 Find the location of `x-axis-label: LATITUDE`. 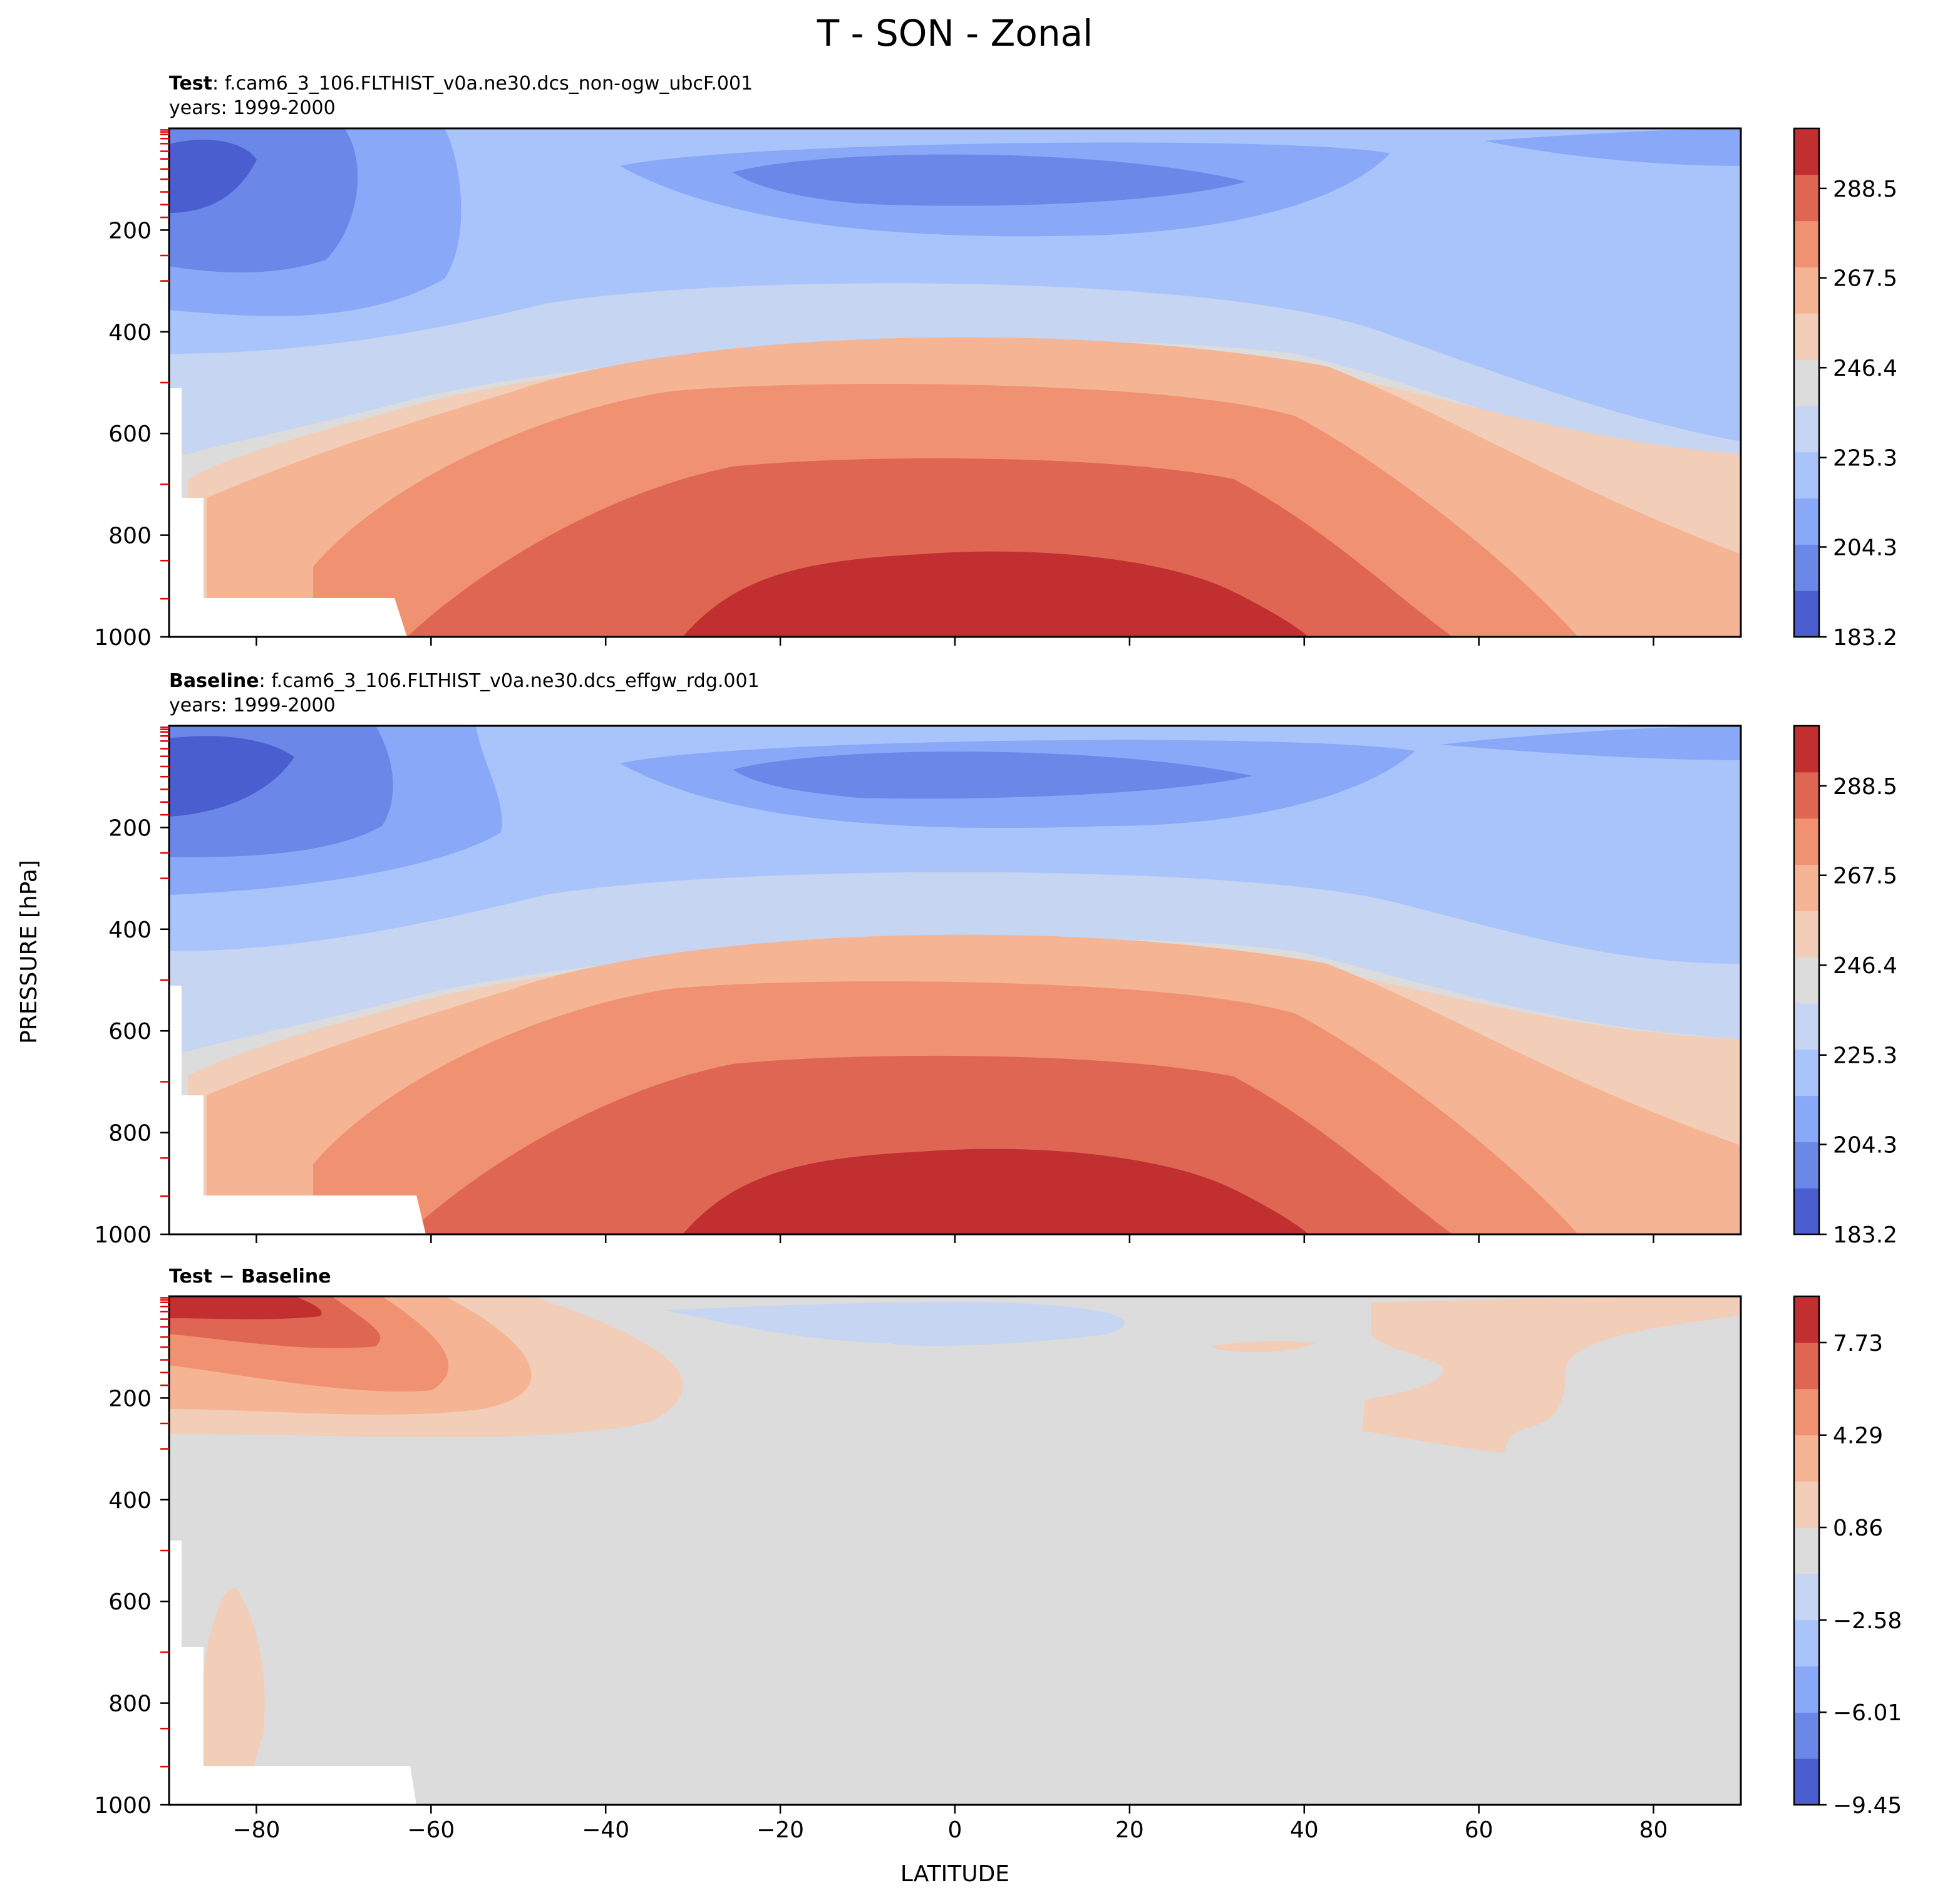

x-axis-label: LATITUDE is located at coordinates (954, 1874).